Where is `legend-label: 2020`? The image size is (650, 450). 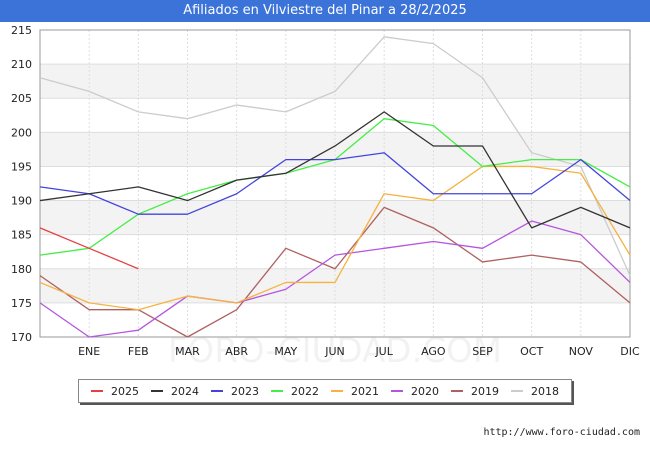
legend-label: 2020 is located at coordinates (425, 391).